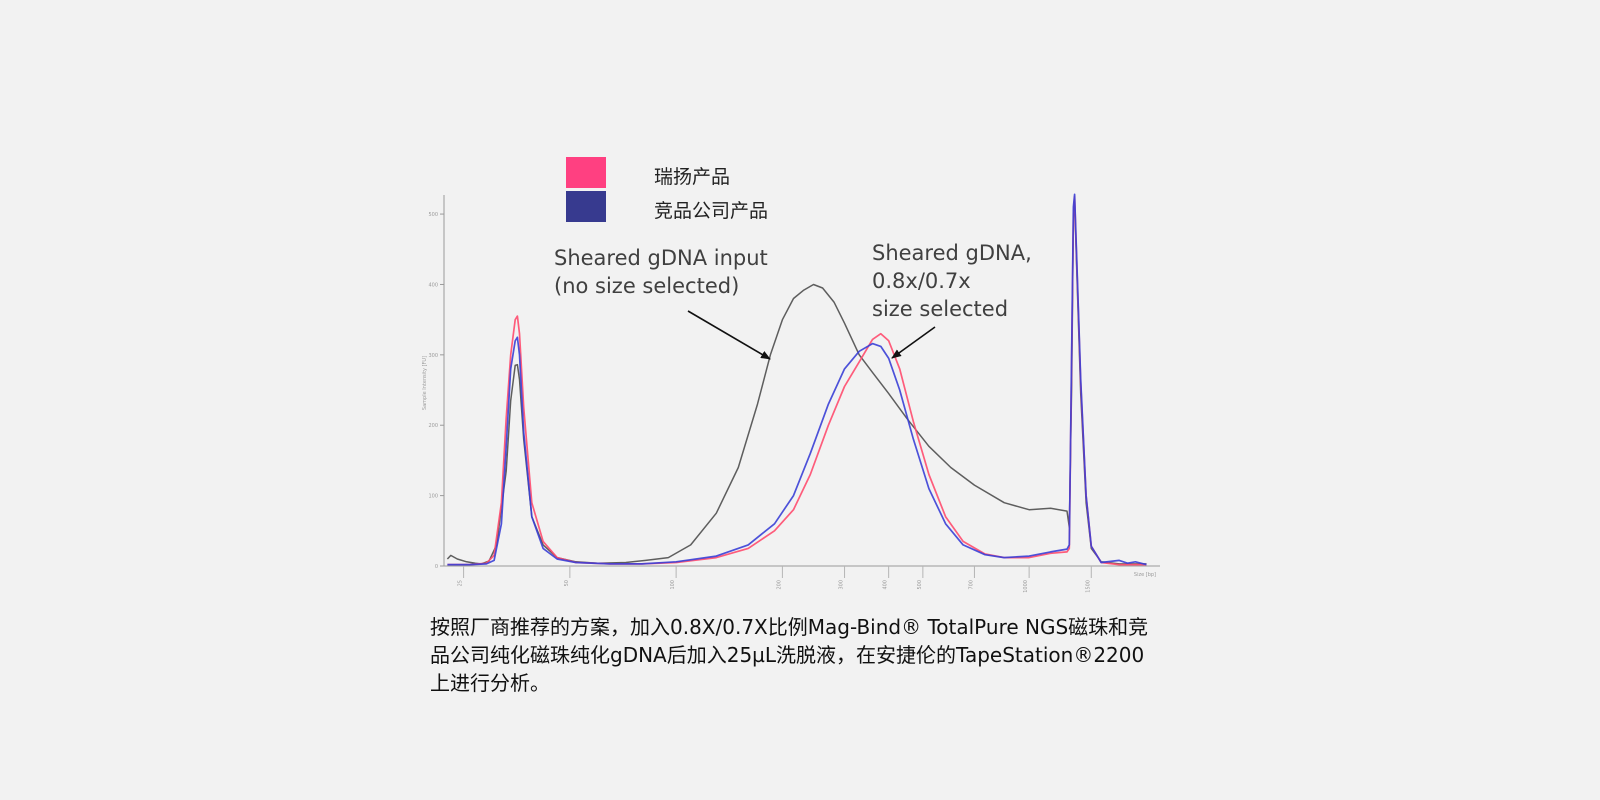 Image resolution: width=1600 pixels, height=800 pixels. Describe the element at coordinates (433, 497) in the screenshot. I see `y-tick-label: 100` at that location.